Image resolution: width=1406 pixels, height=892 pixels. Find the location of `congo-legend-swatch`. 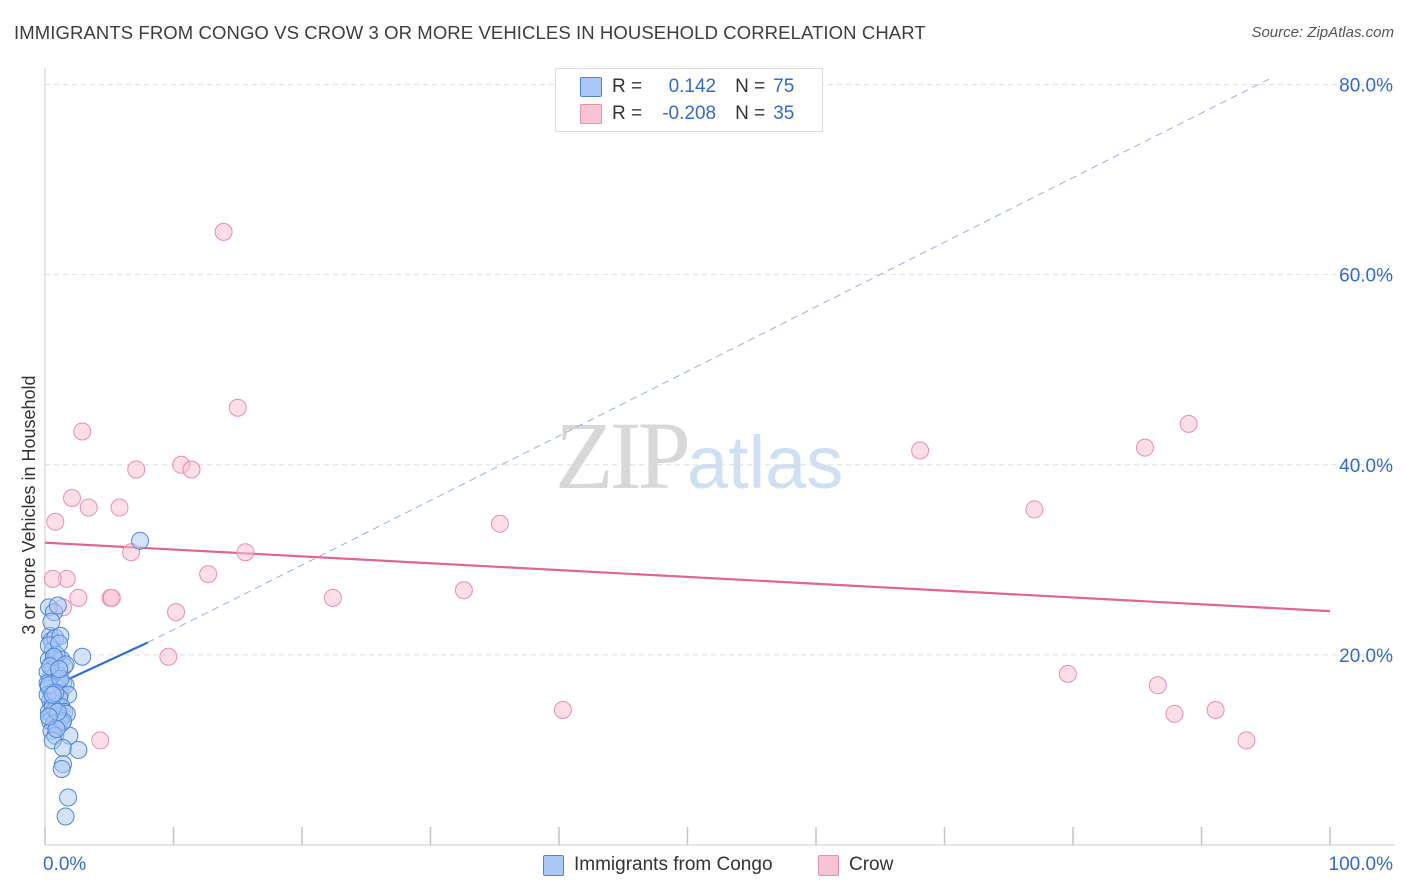

congo-legend-swatch is located at coordinates (553, 865).